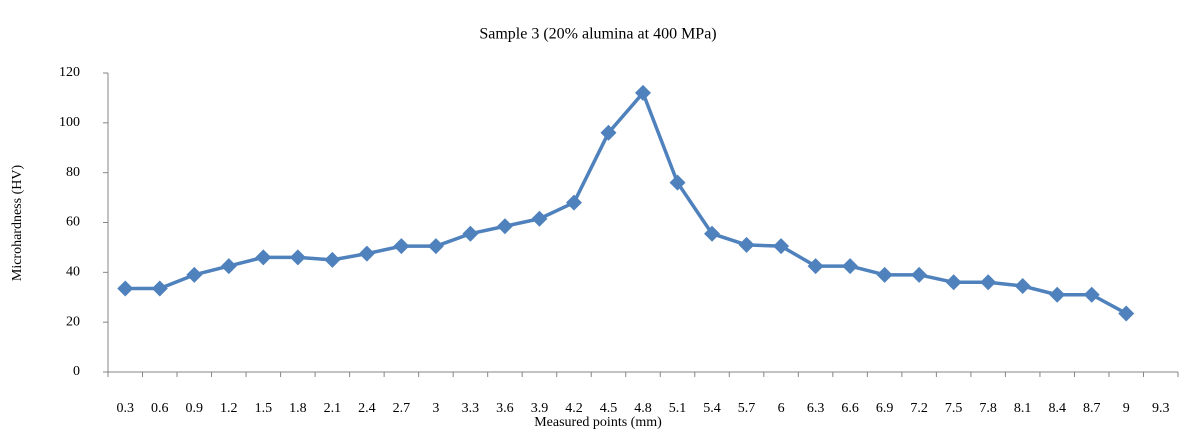 The image size is (1200, 432). I want to click on x-tick-label: 5.4, so click(712, 408).